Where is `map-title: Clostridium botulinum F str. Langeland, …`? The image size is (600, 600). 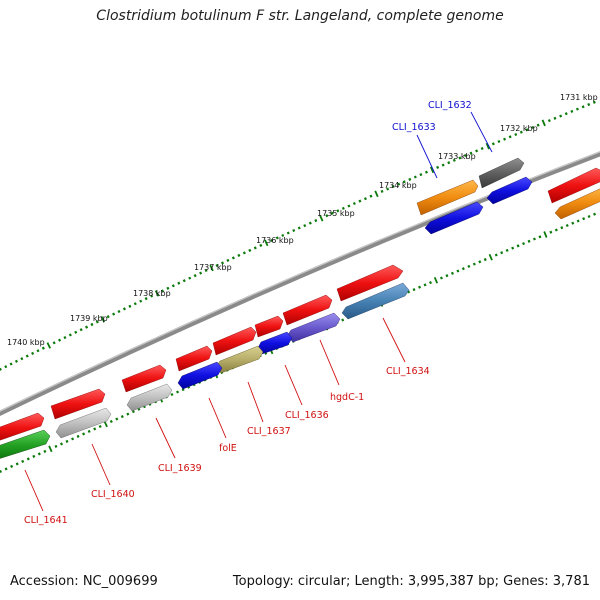
map-title: Clostridium botulinum F str. Langeland, … is located at coordinates (300, 16).